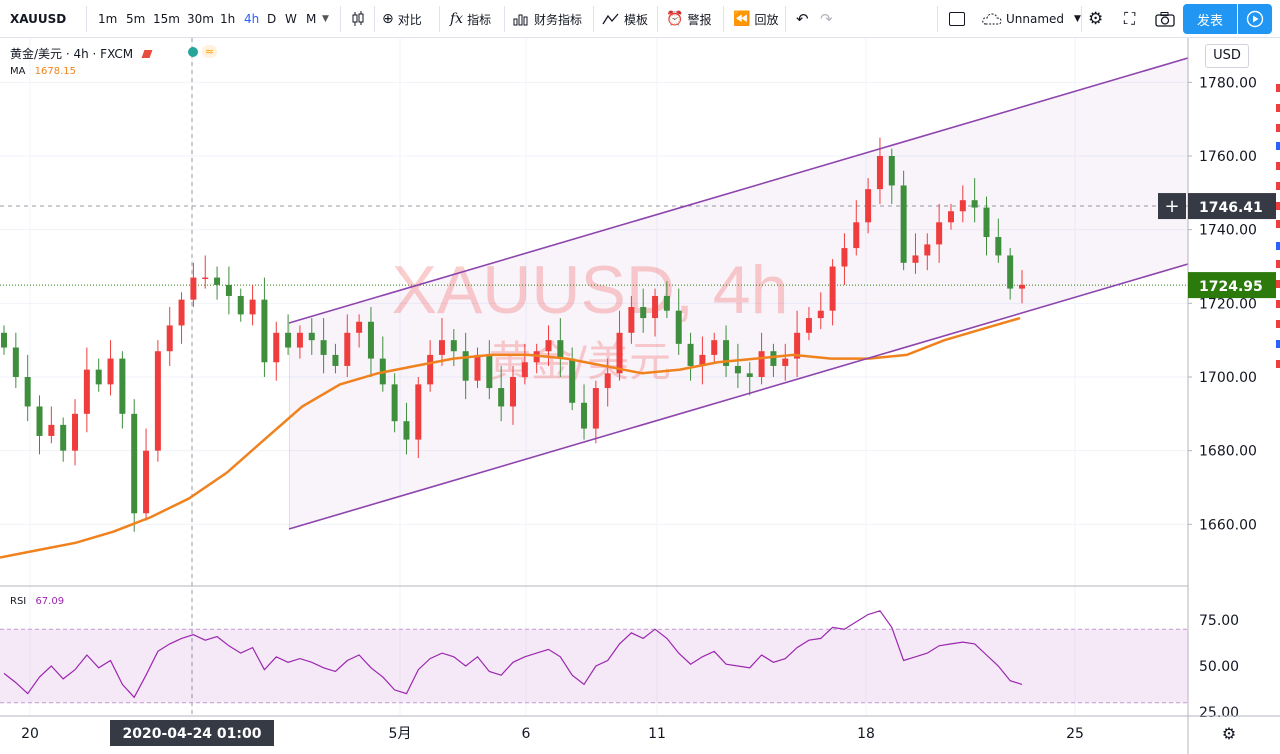 Image resolution: width=1280 pixels, height=754 pixels. Describe the element at coordinates (402, 19) in the screenshot. I see `compare-button: ⊕ 对比` at that location.